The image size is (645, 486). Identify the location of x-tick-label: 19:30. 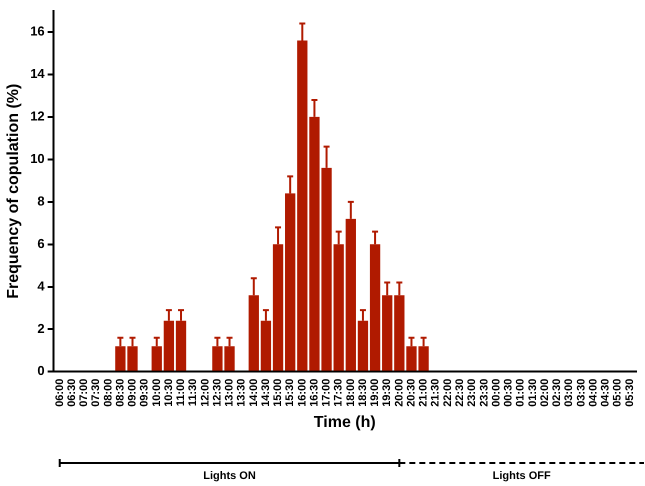
(387, 392).